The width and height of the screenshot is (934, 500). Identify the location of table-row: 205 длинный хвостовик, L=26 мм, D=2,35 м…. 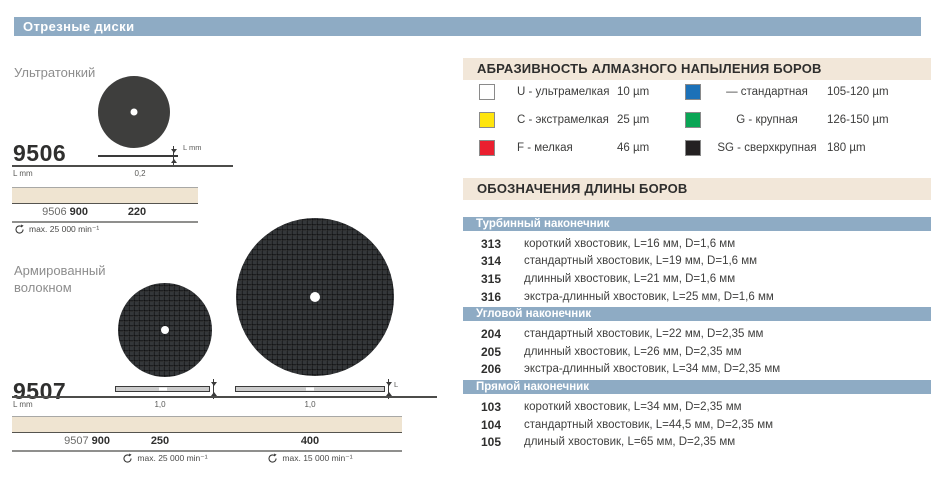
(697, 352).